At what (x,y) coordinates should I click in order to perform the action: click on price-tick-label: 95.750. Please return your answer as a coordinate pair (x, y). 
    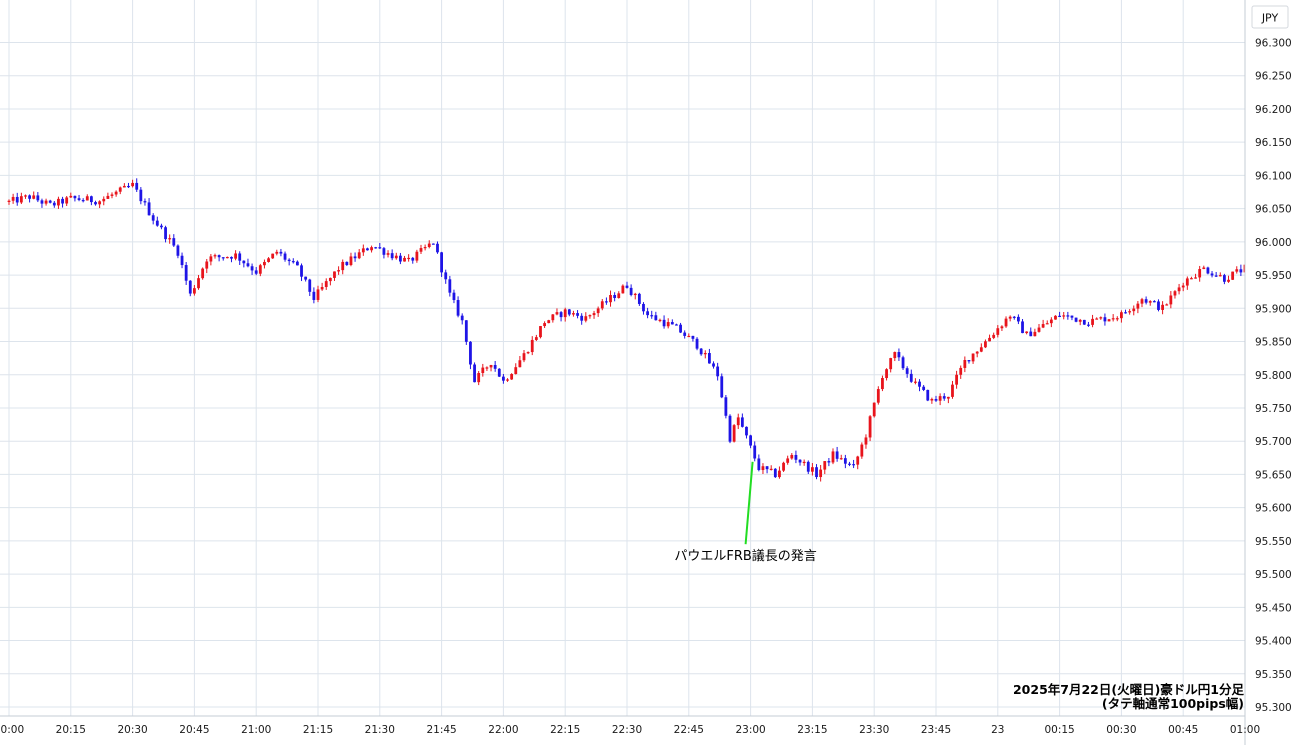
    Looking at the image, I should click on (1273, 409).